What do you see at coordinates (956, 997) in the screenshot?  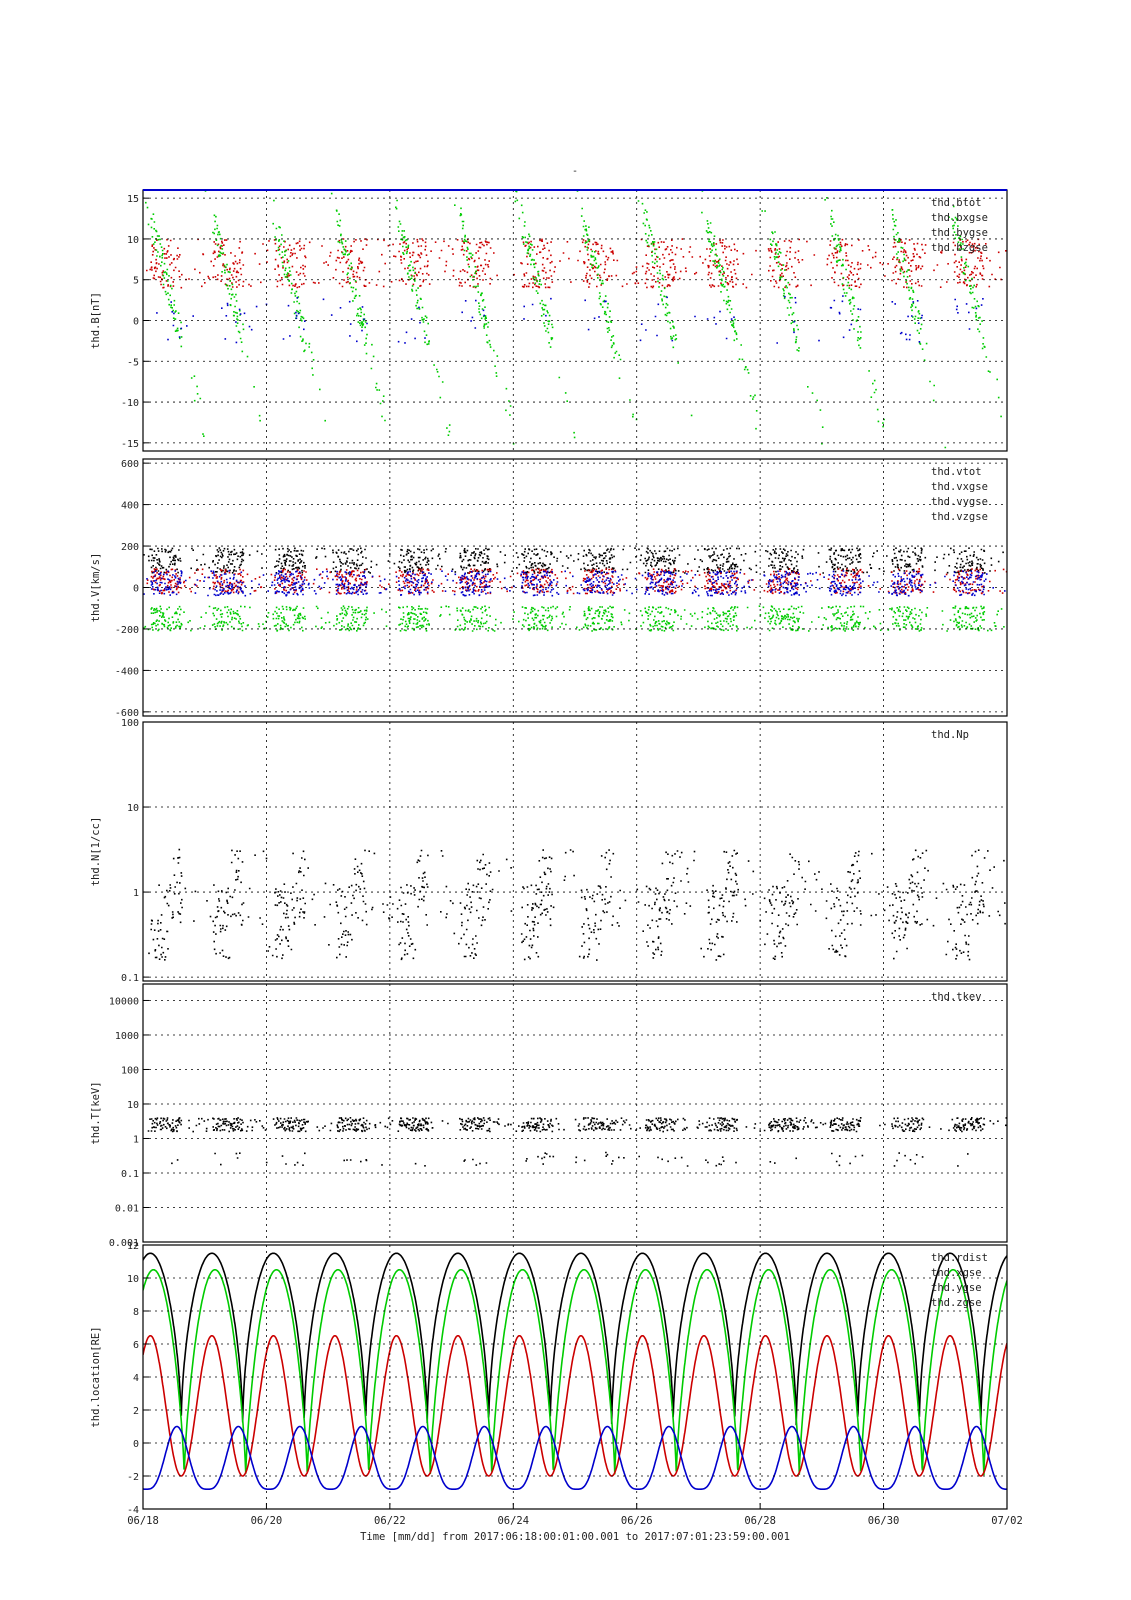 I see `legend-entry: thd.tkev` at bounding box center [956, 997].